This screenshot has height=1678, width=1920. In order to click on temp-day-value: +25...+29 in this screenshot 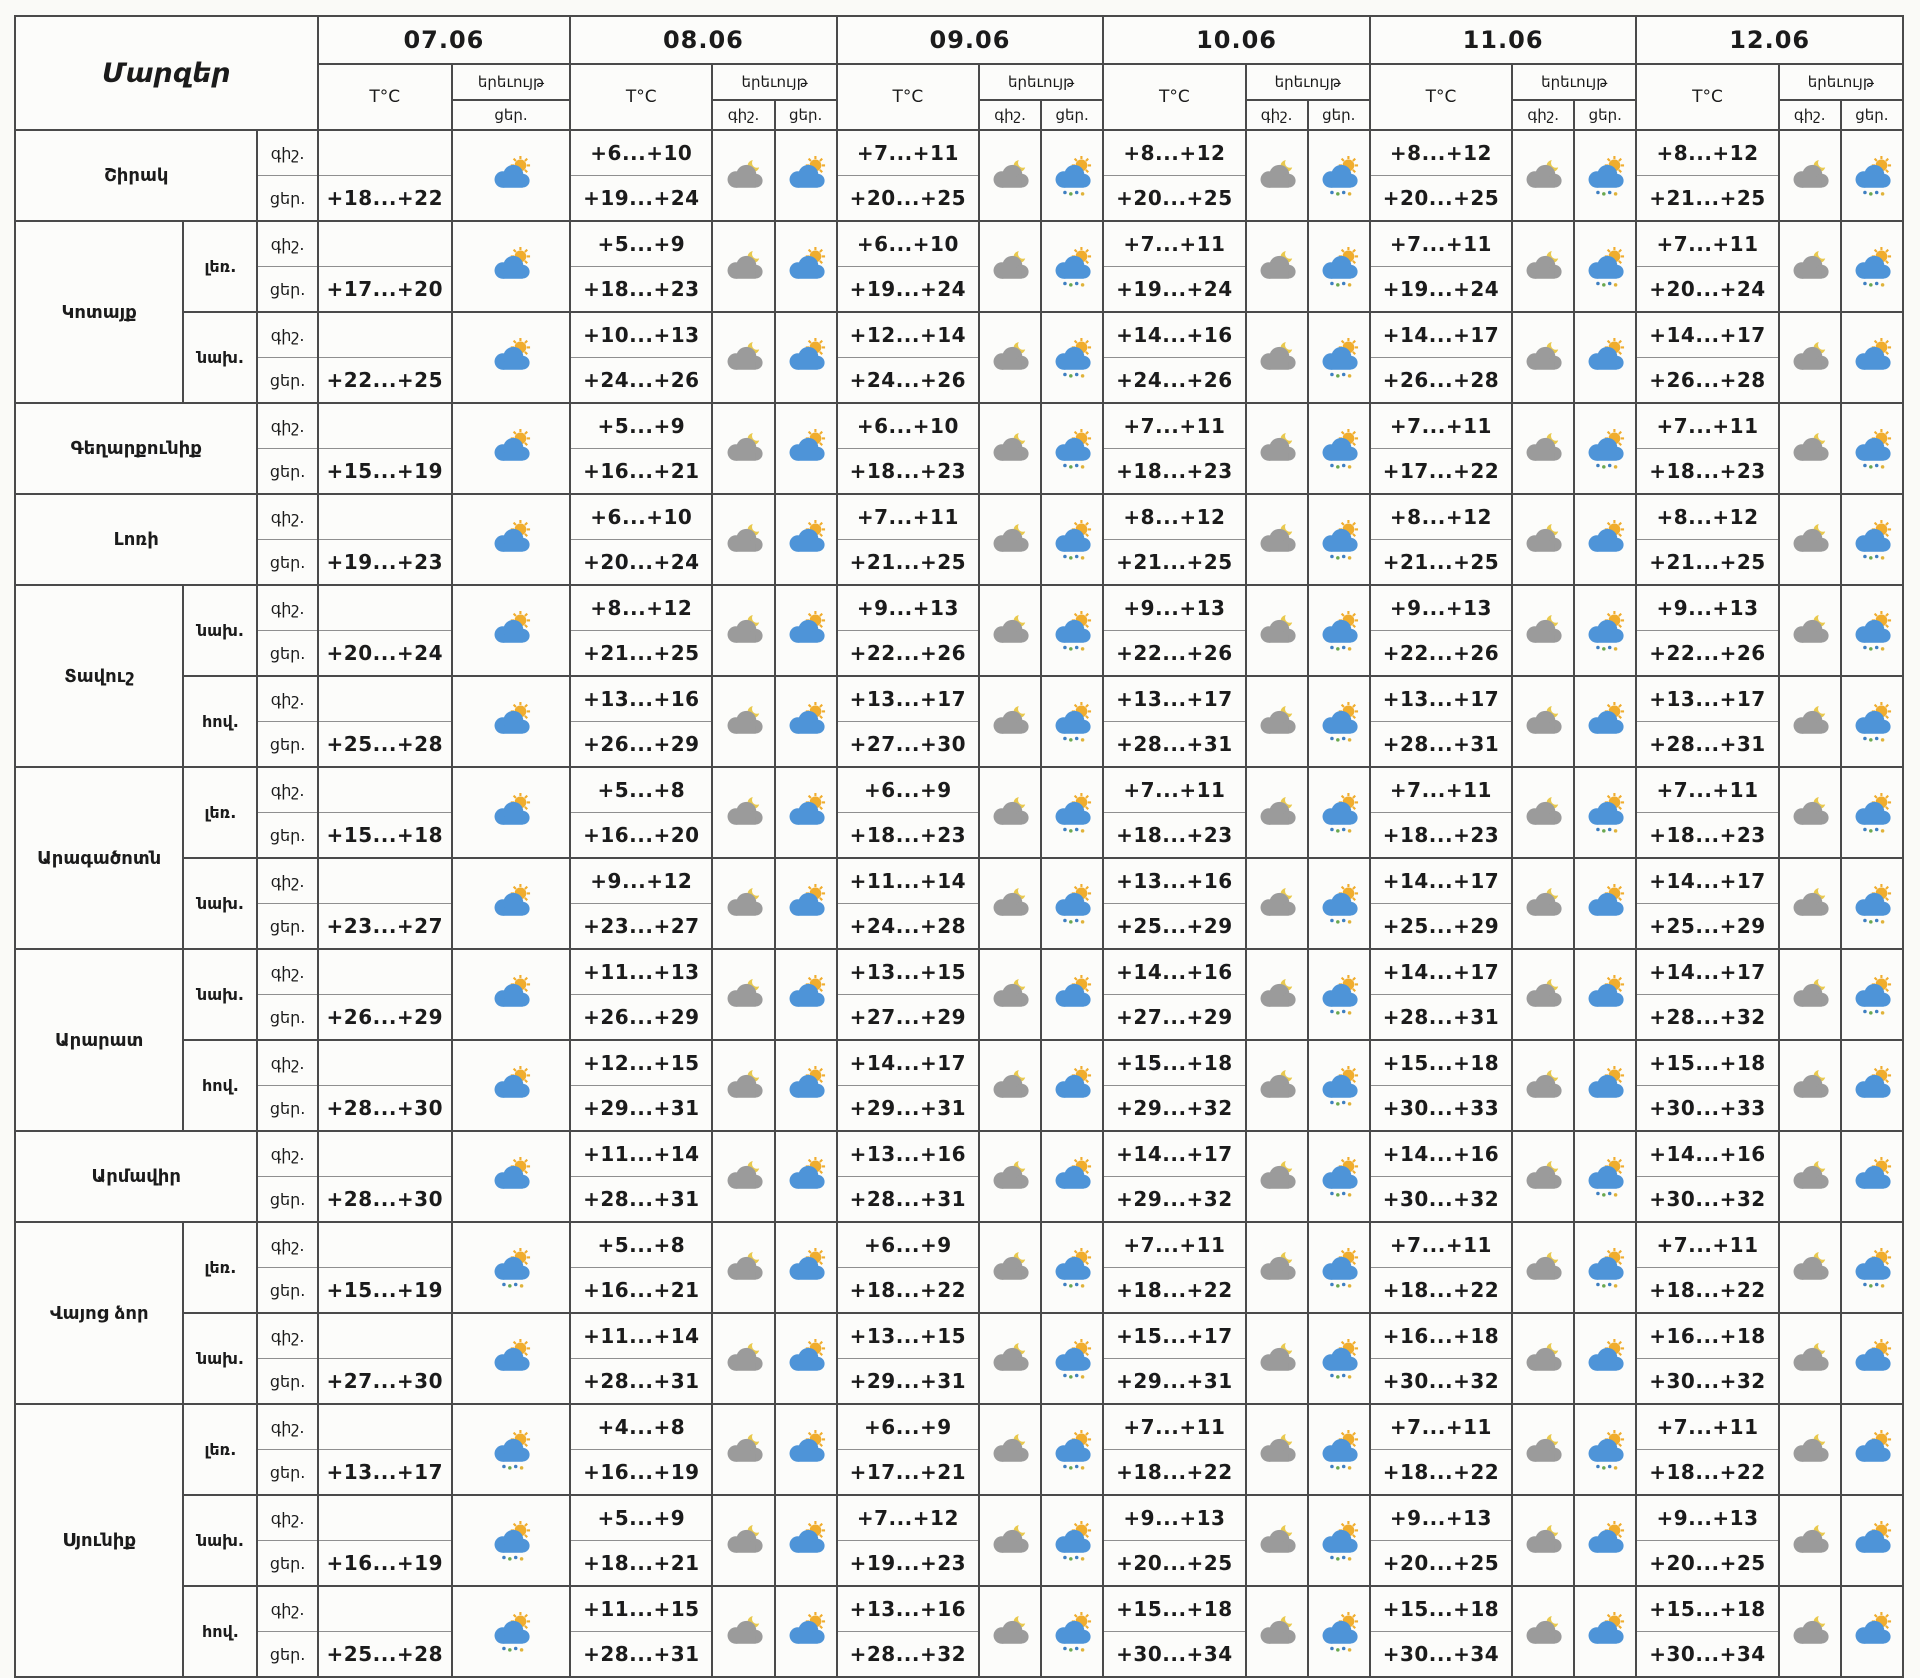, I will do `click(1441, 926)`.